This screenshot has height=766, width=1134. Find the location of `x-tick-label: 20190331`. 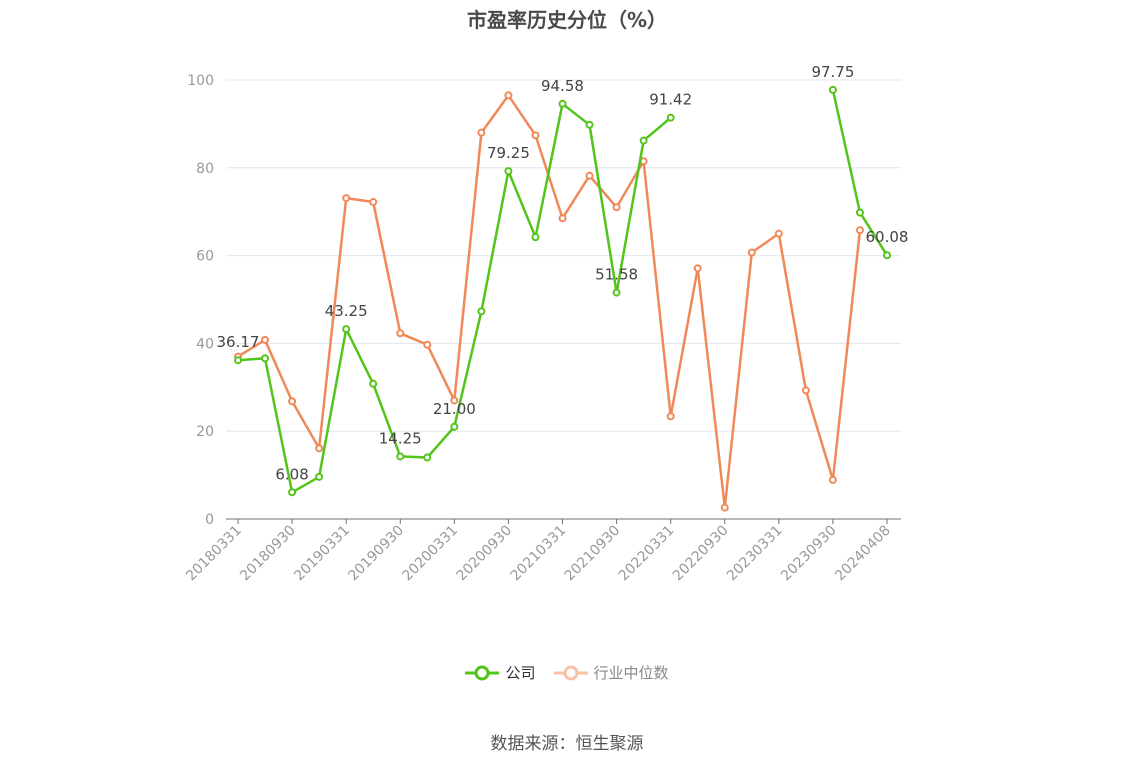

x-tick-label: 20190331 is located at coordinates (322, 554).